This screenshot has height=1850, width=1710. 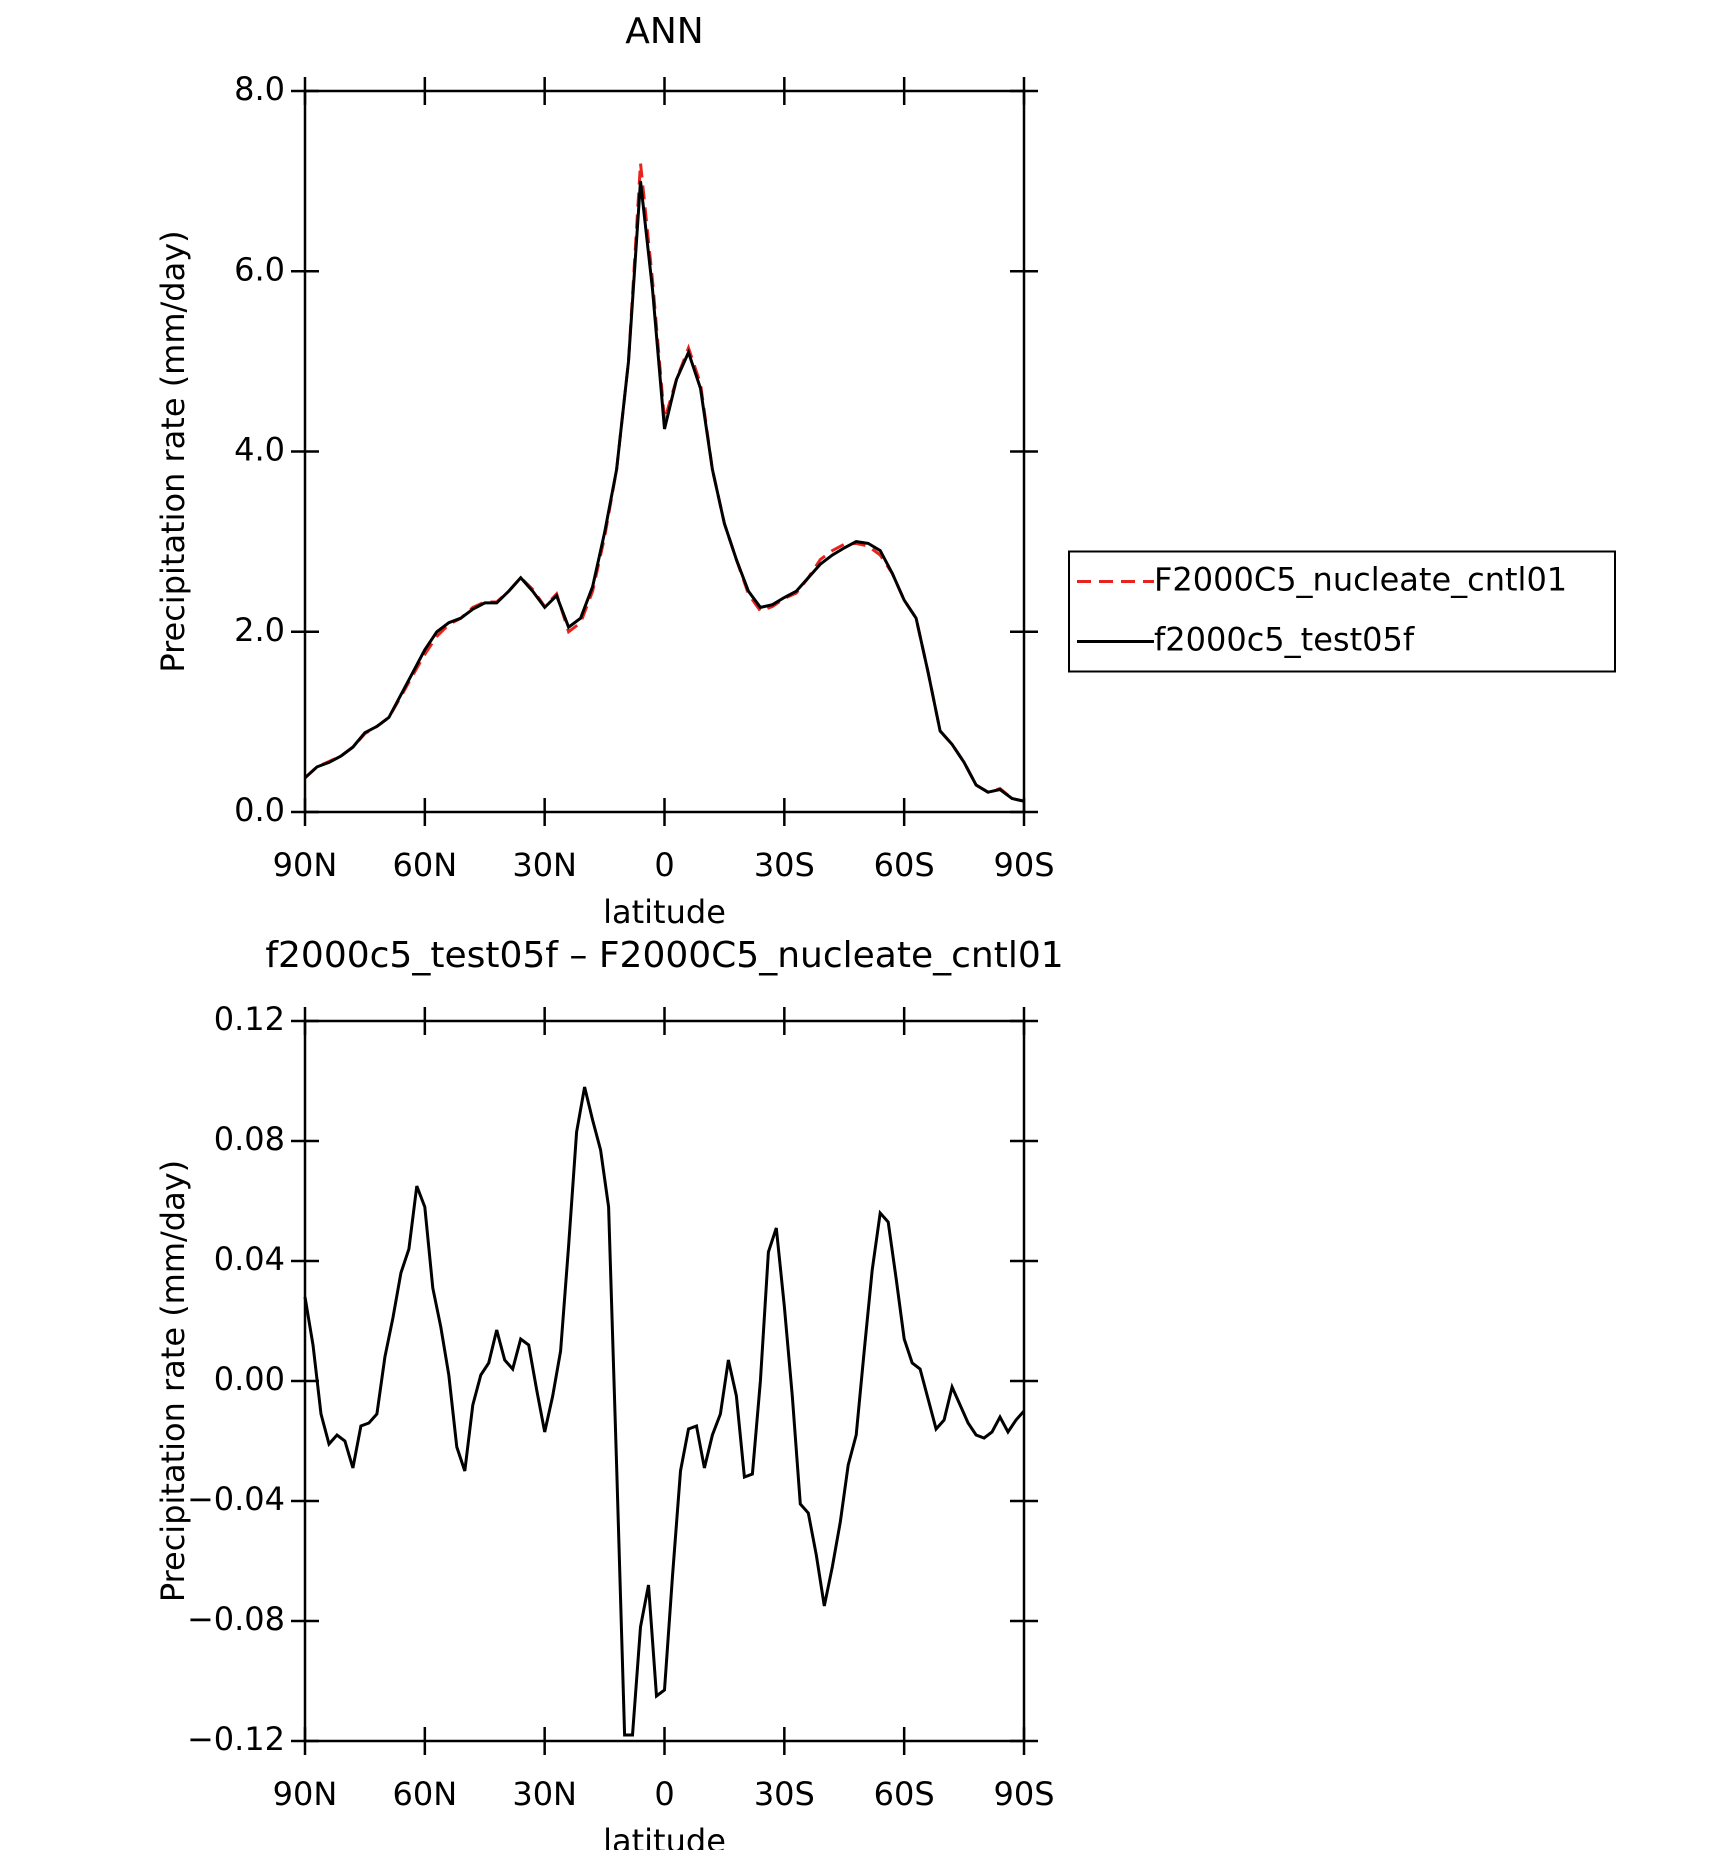 What do you see at coordinates (1284, 640) in the screenshot?
I see `legend-label: f2000c5_test05f` at bounding box center [1284, 640].